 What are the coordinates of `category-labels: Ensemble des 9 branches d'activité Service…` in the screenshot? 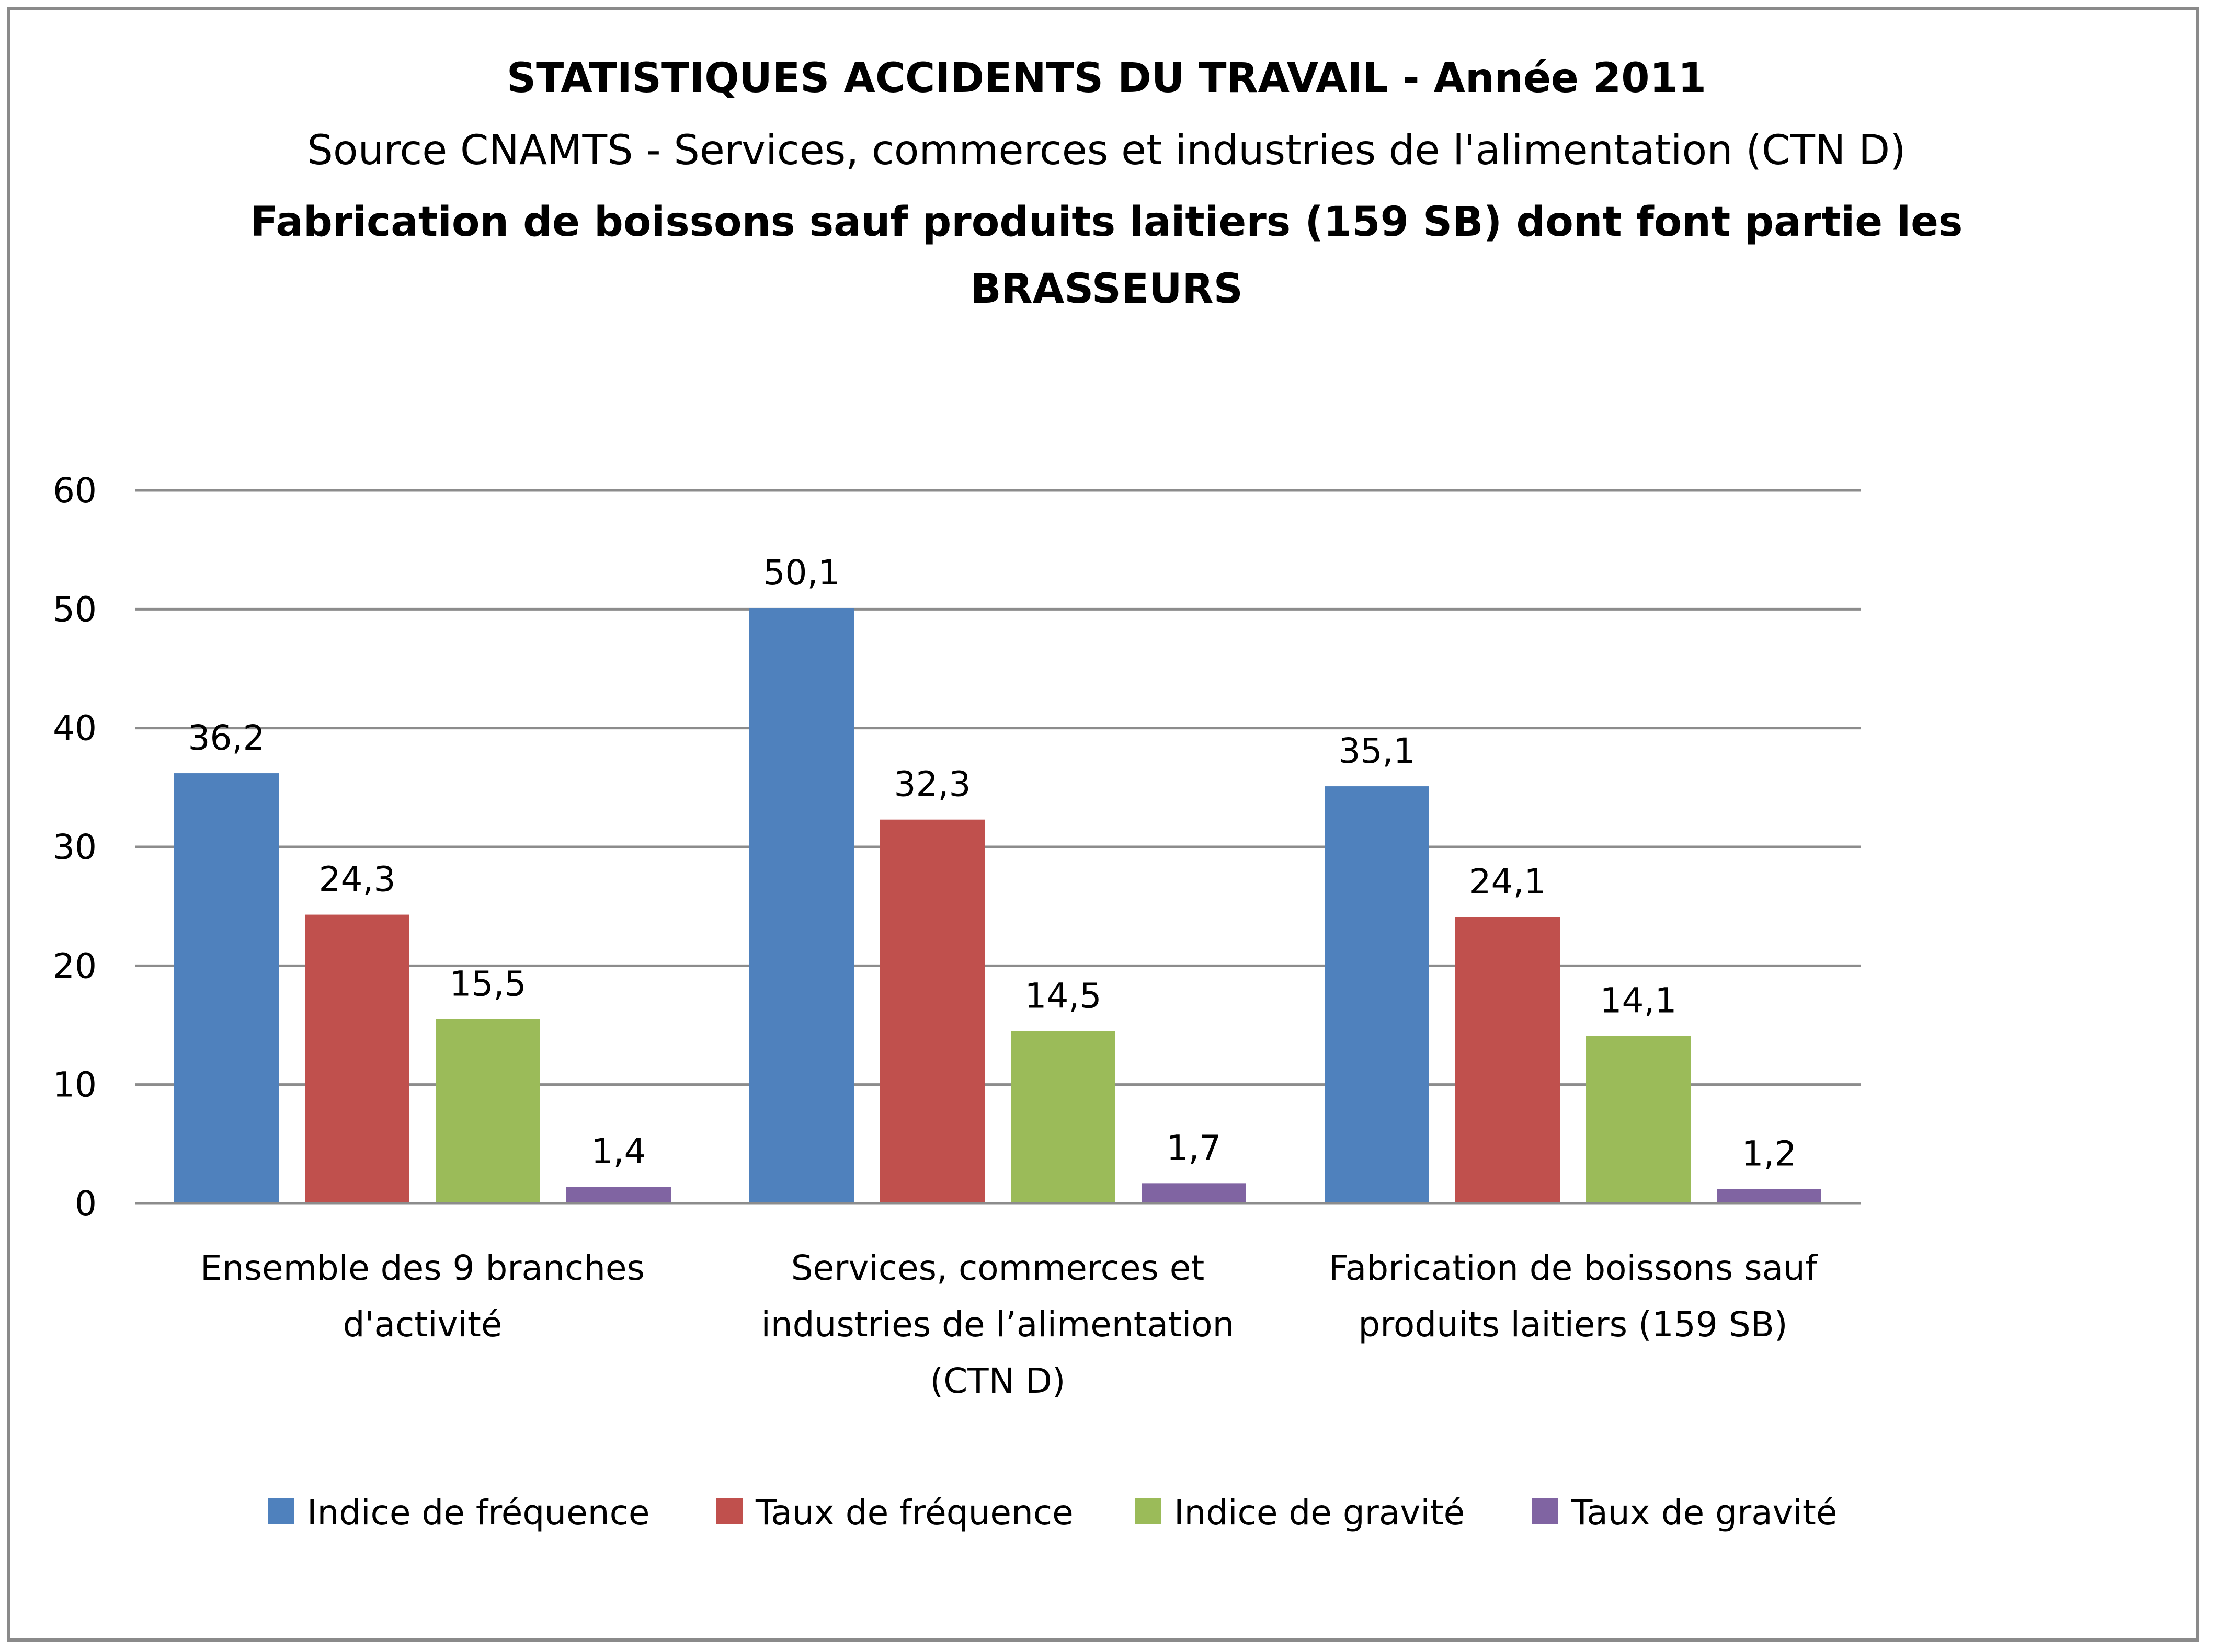 It's located at (1009, 1324).